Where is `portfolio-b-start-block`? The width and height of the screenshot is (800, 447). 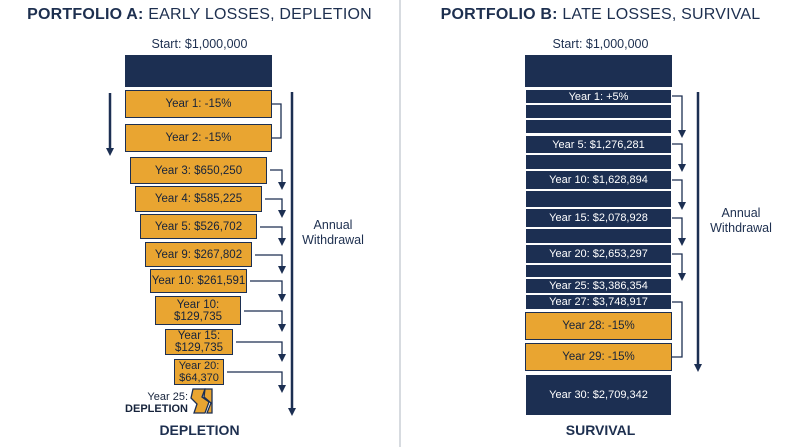 portfolio-b-start-block is located at coordinates (598, 71).